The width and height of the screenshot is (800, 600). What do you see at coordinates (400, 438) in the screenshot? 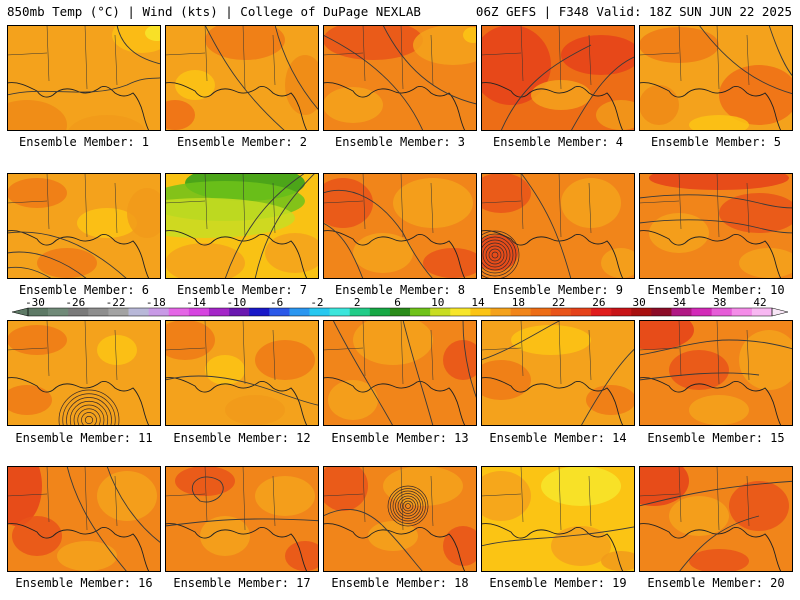
I see `ensemble-member-label: Ensemble Member: 13` at bounding box center [400, 438].